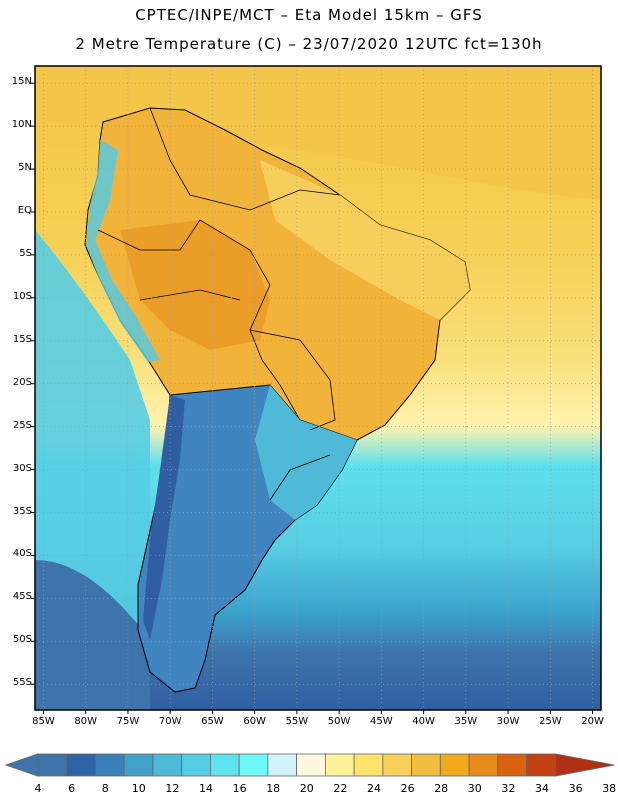 The width and height of the screenshot is (618, 800). Describe the element at coordinates (212, 721) in the screenshot. I see `lon-label: 65W` at that location.